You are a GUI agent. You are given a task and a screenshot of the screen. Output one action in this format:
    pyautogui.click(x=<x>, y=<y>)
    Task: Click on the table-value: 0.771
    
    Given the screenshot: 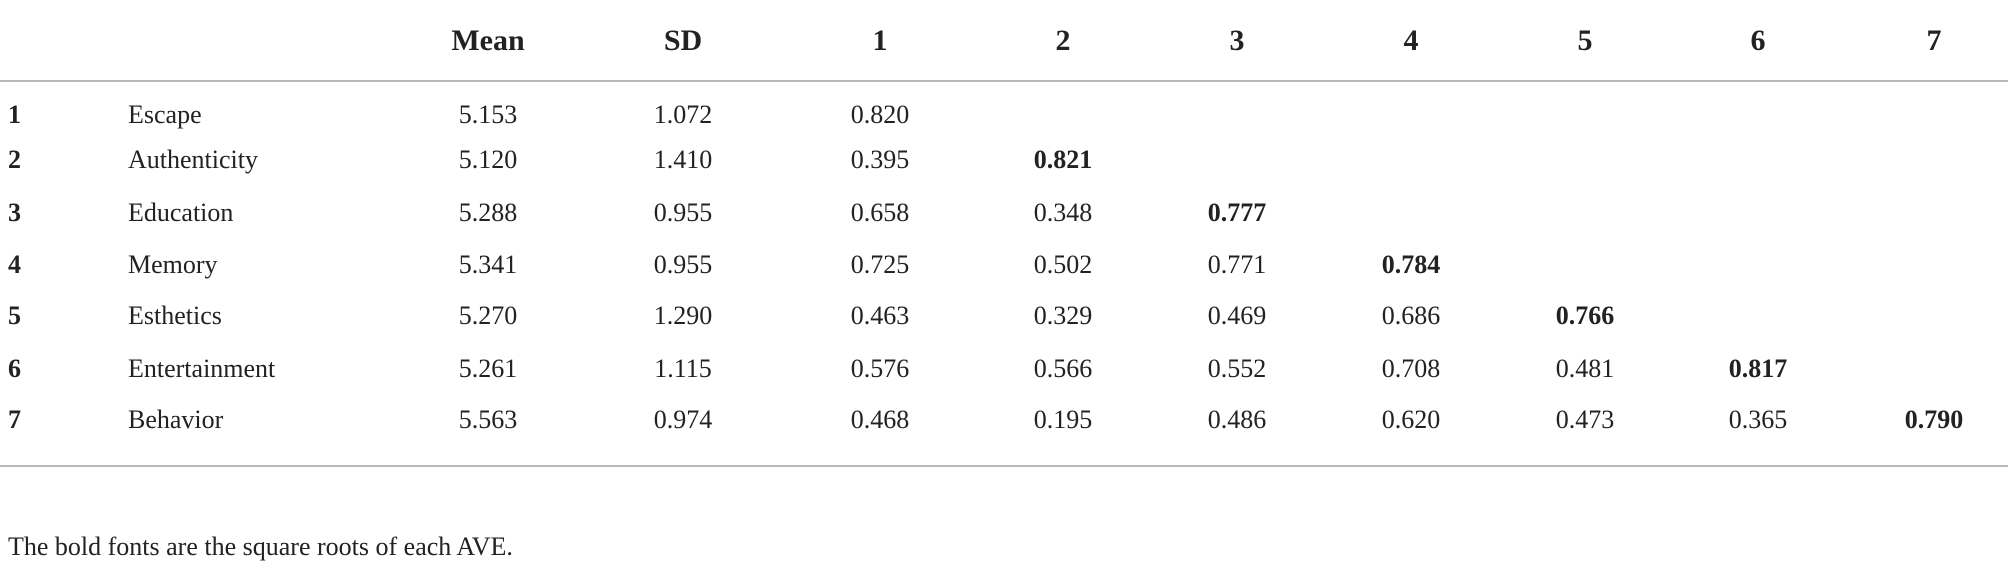 What is the action you would take?
    pyautogui.click(x=1237, y=264)
    